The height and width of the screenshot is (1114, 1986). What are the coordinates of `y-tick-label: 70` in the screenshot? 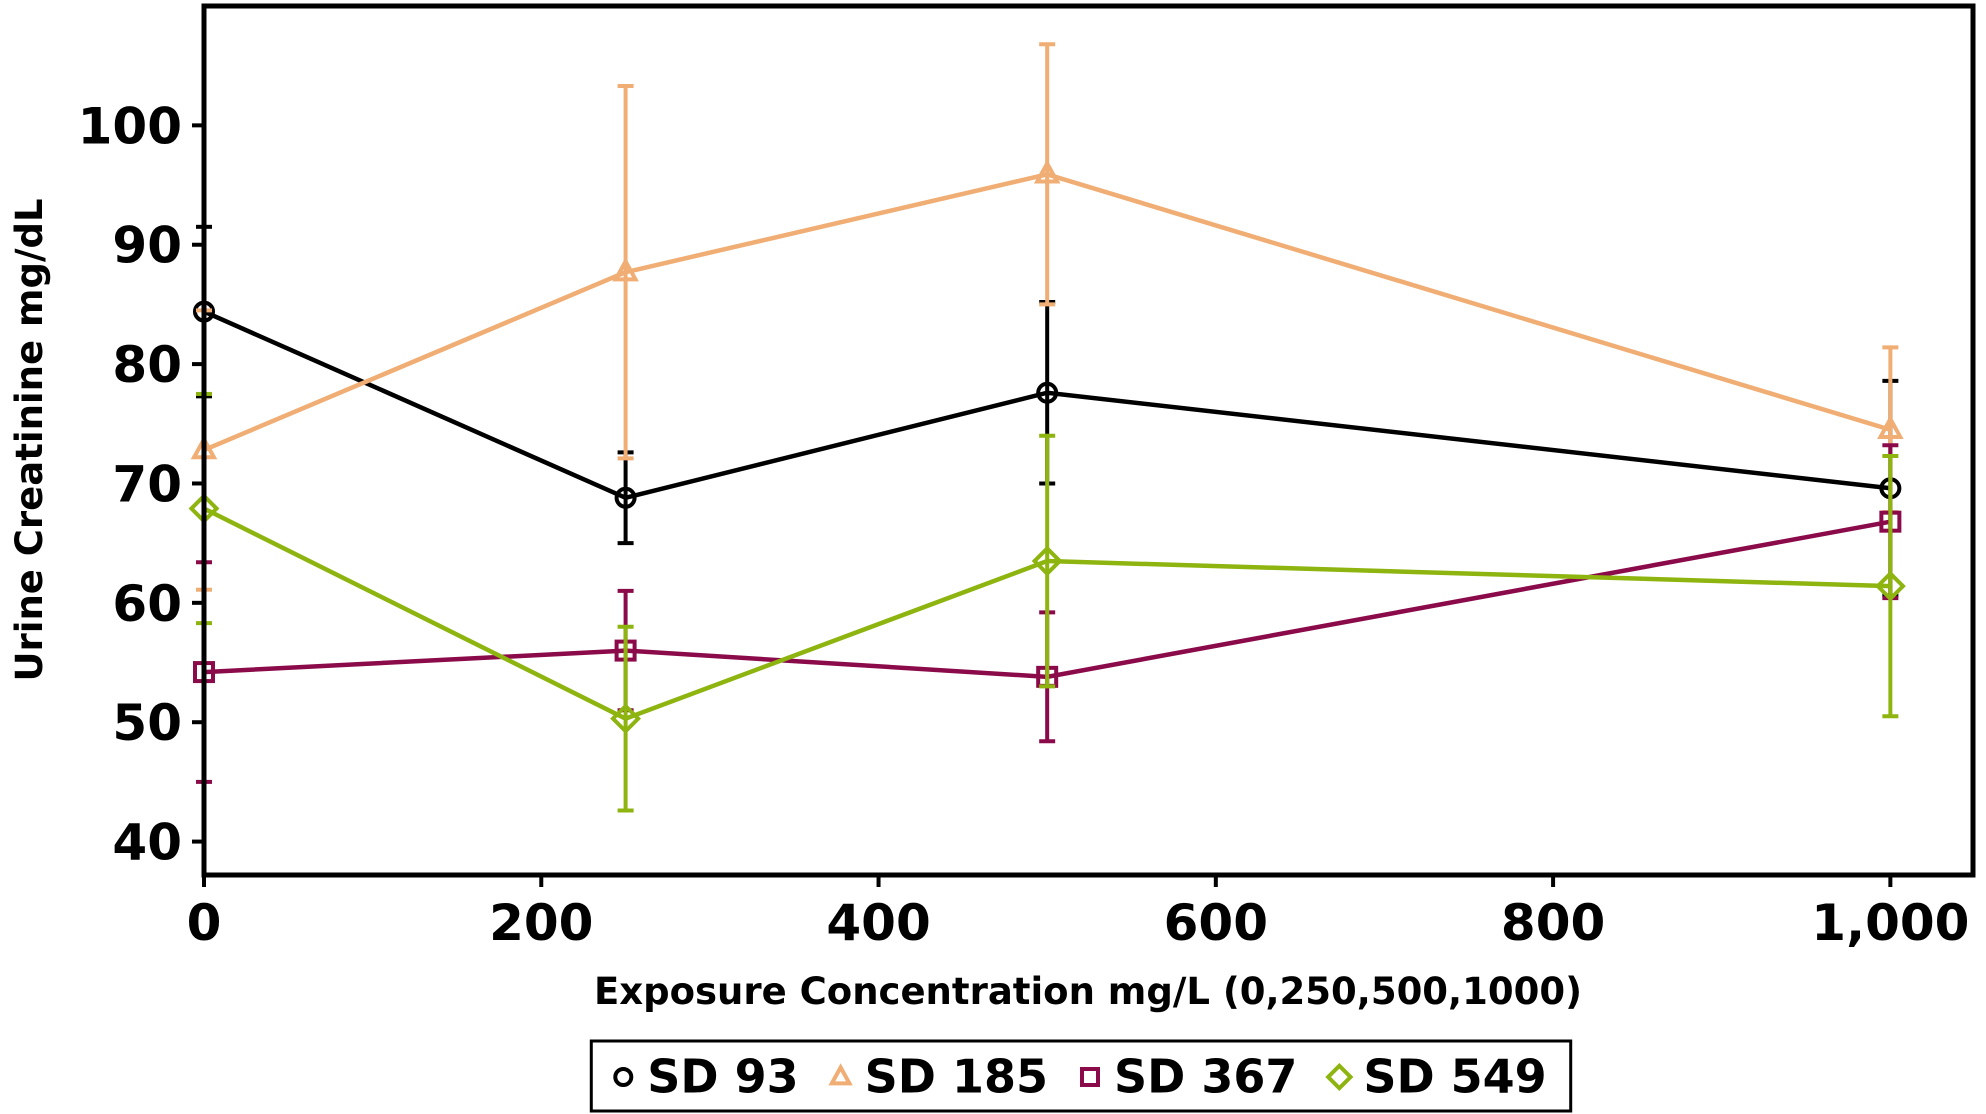 It's located at (147, 484).